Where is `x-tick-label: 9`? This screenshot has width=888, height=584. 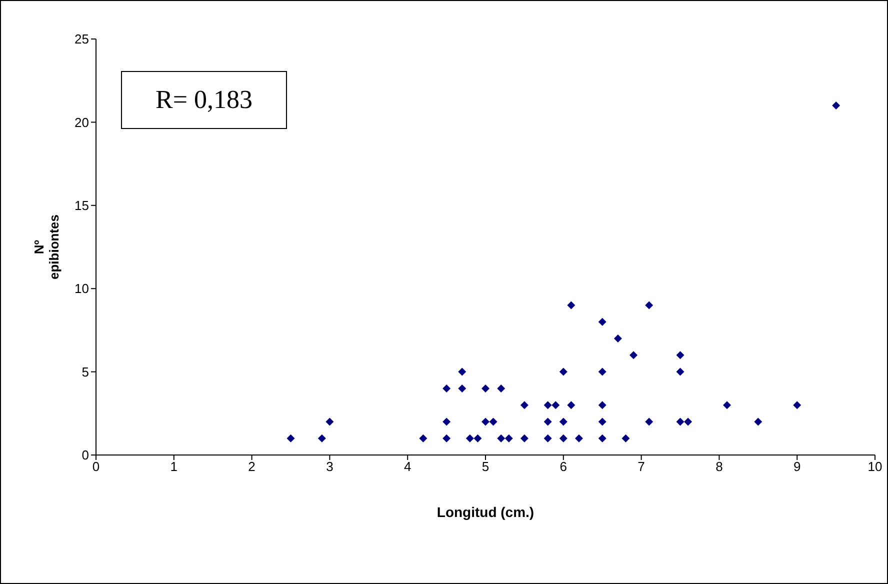 x-tick-label: 9 is located at coordinates (797, 466).